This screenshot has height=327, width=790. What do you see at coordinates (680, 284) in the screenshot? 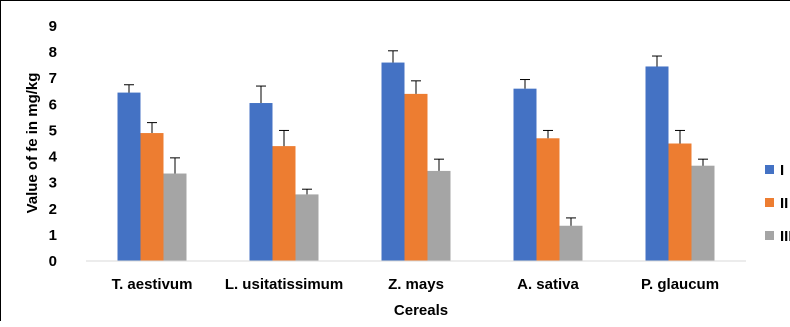
I see `x-category-label: P. glaucum` at bounding box center [680, 284].